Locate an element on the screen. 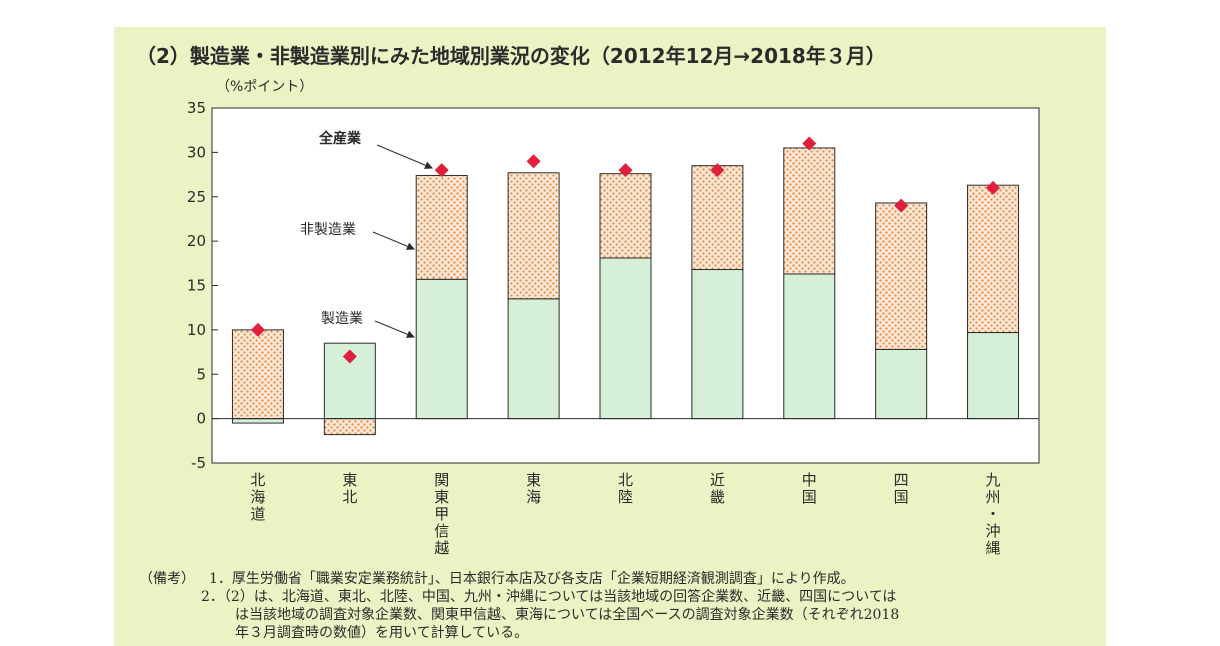 Image resolution: width=1220 pixels, height=646 pixels. note-2-cont-2: 年３月調査時の数値）を用いて計算している。 is located at coordinates (519, 633).